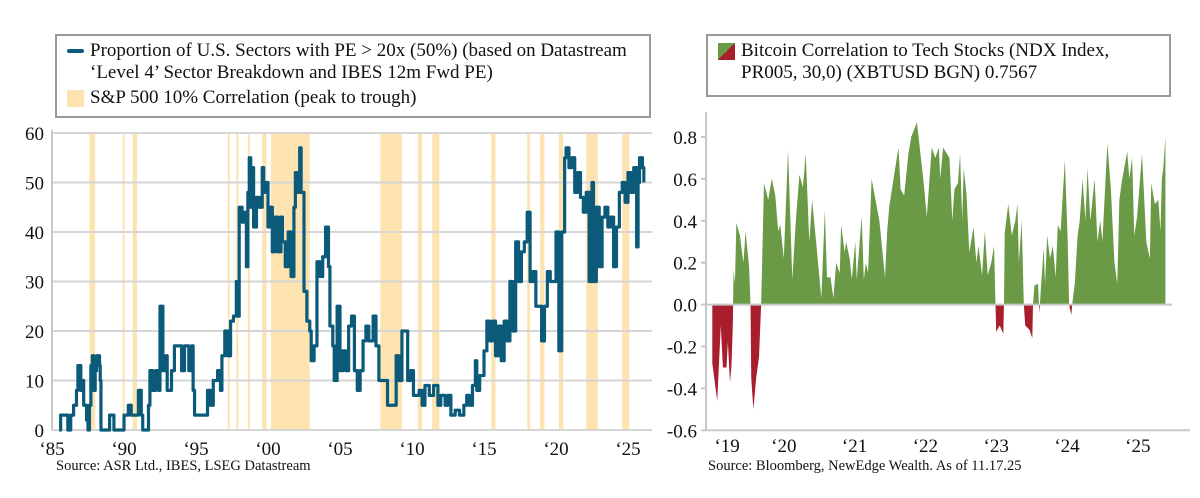  What do you see at coordinates (685, 222) in the screenshot?
I see `y-tick-label: 0.4` at bounding box center [685, 222].